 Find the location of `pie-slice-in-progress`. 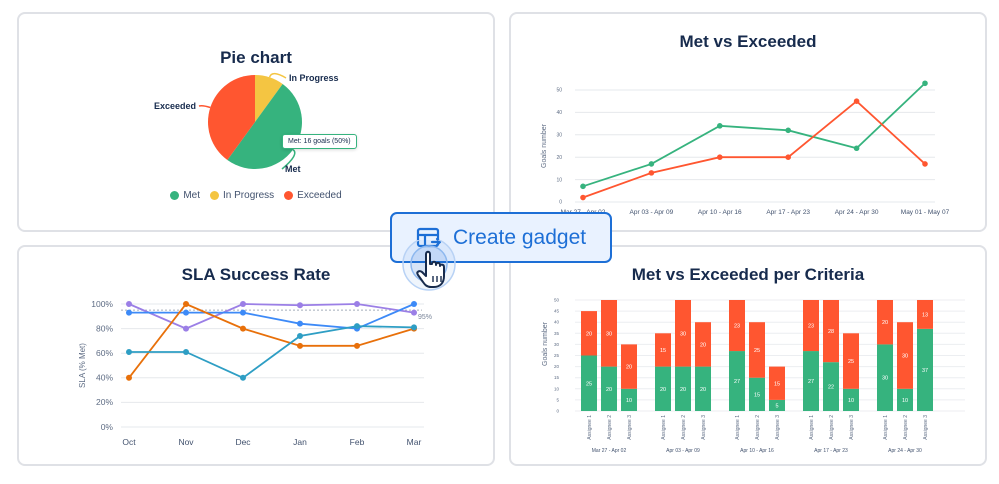

pie-slice-in-progress is located at coordinates (269, 98).